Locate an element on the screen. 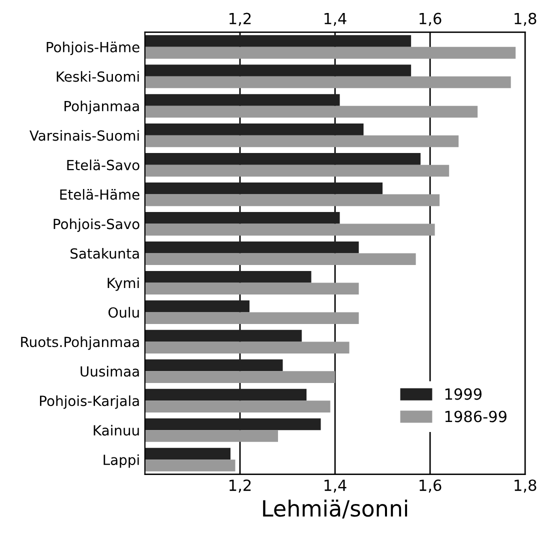 The height and width of the screenshot is (536, 547). x2-tick-label: 1,6 is located at coordinates (431, 19).